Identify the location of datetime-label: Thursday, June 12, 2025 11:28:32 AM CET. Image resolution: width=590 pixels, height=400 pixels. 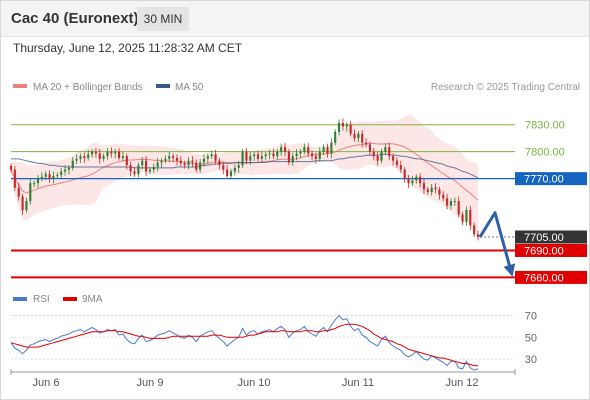
(128, 48).